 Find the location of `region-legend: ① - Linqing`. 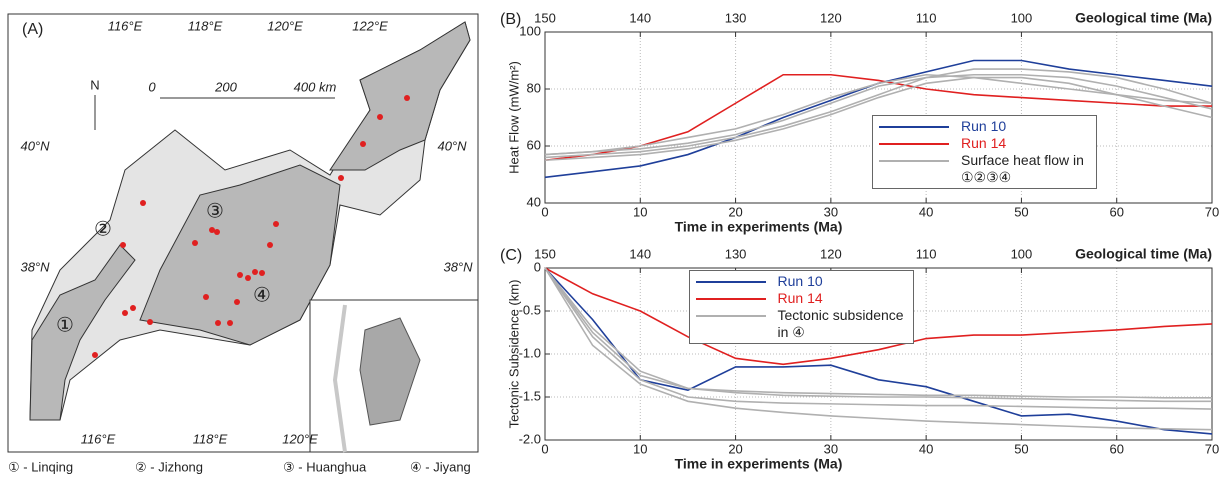

region-legend: ① - Linqing is located at coordinates (40, 466).